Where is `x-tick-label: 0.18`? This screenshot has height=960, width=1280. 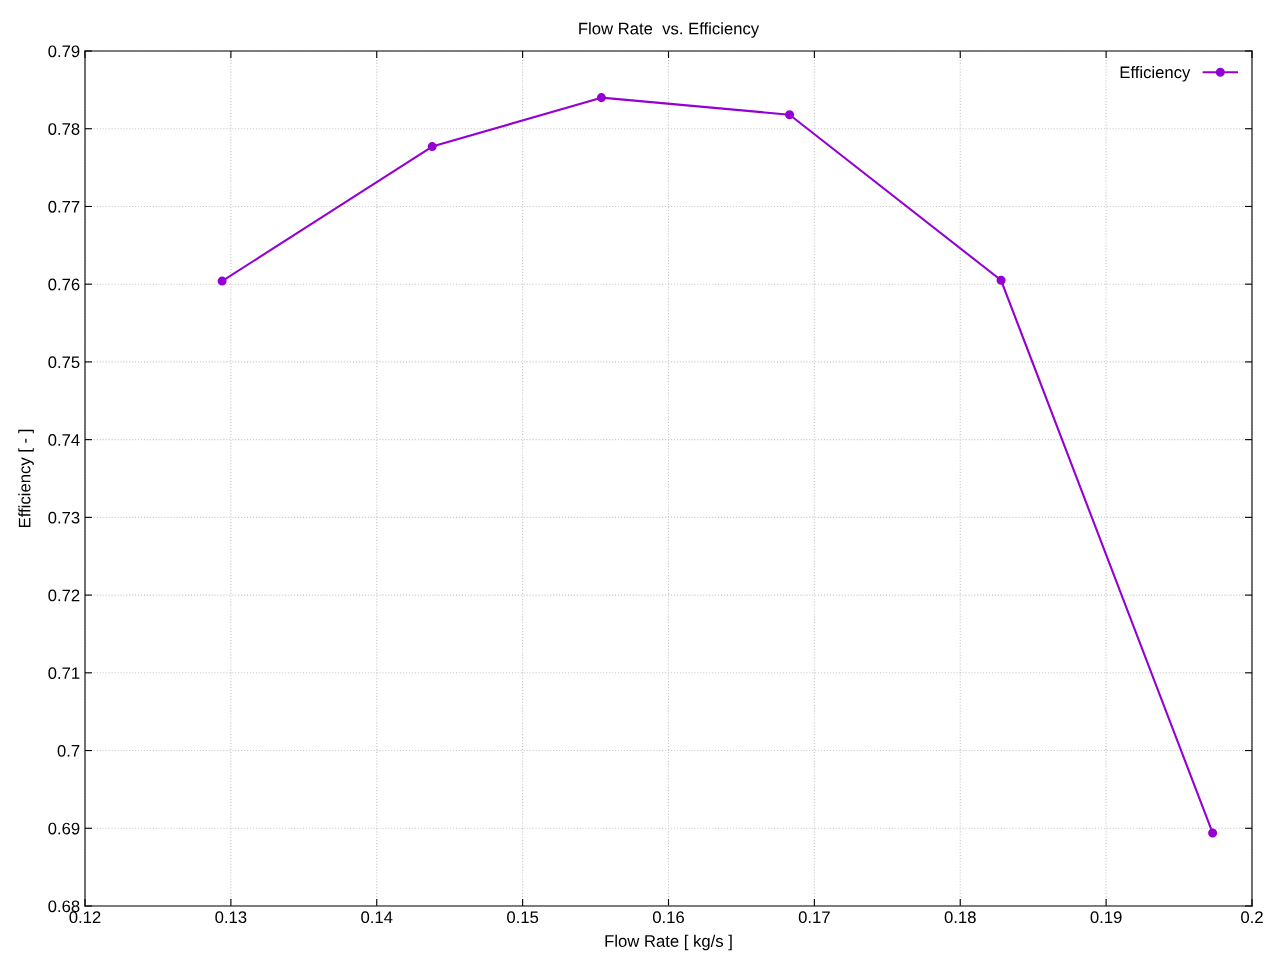
x-tick-label: 0.18 is located at coordinates (960, 917).